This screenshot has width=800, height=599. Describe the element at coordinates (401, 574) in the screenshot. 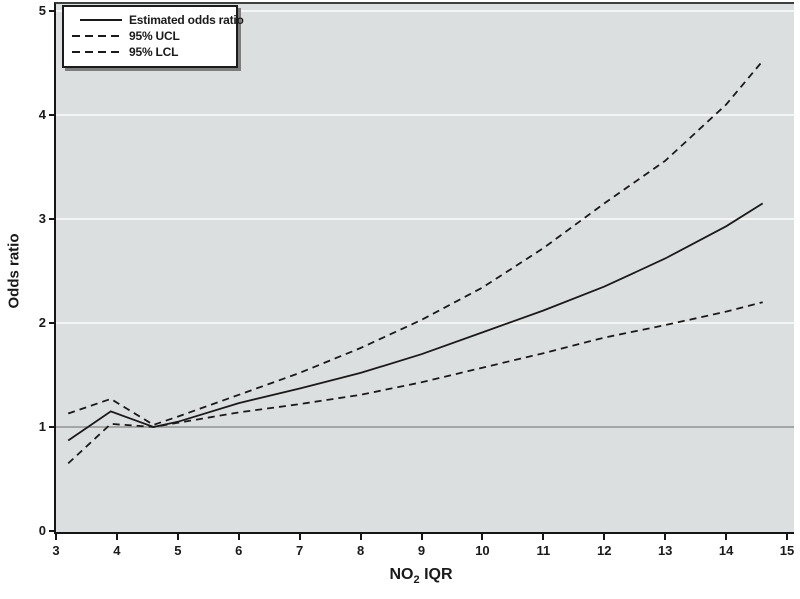

I see `x-axis-title-prefix: NO` at that location.